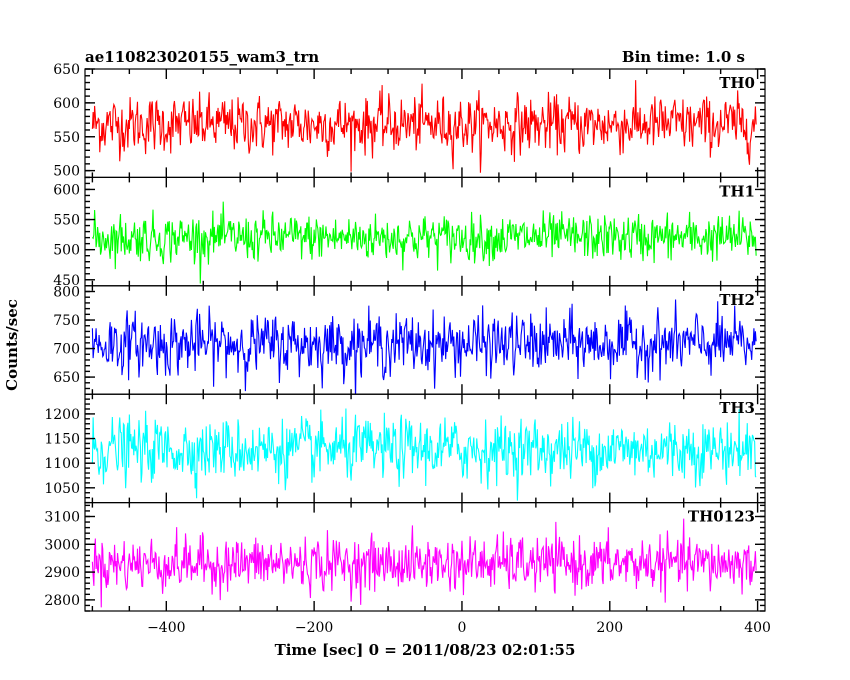 This screenshot has height=680, width=850. I want to click on y-tick-label: 2900, so click(62, 573).